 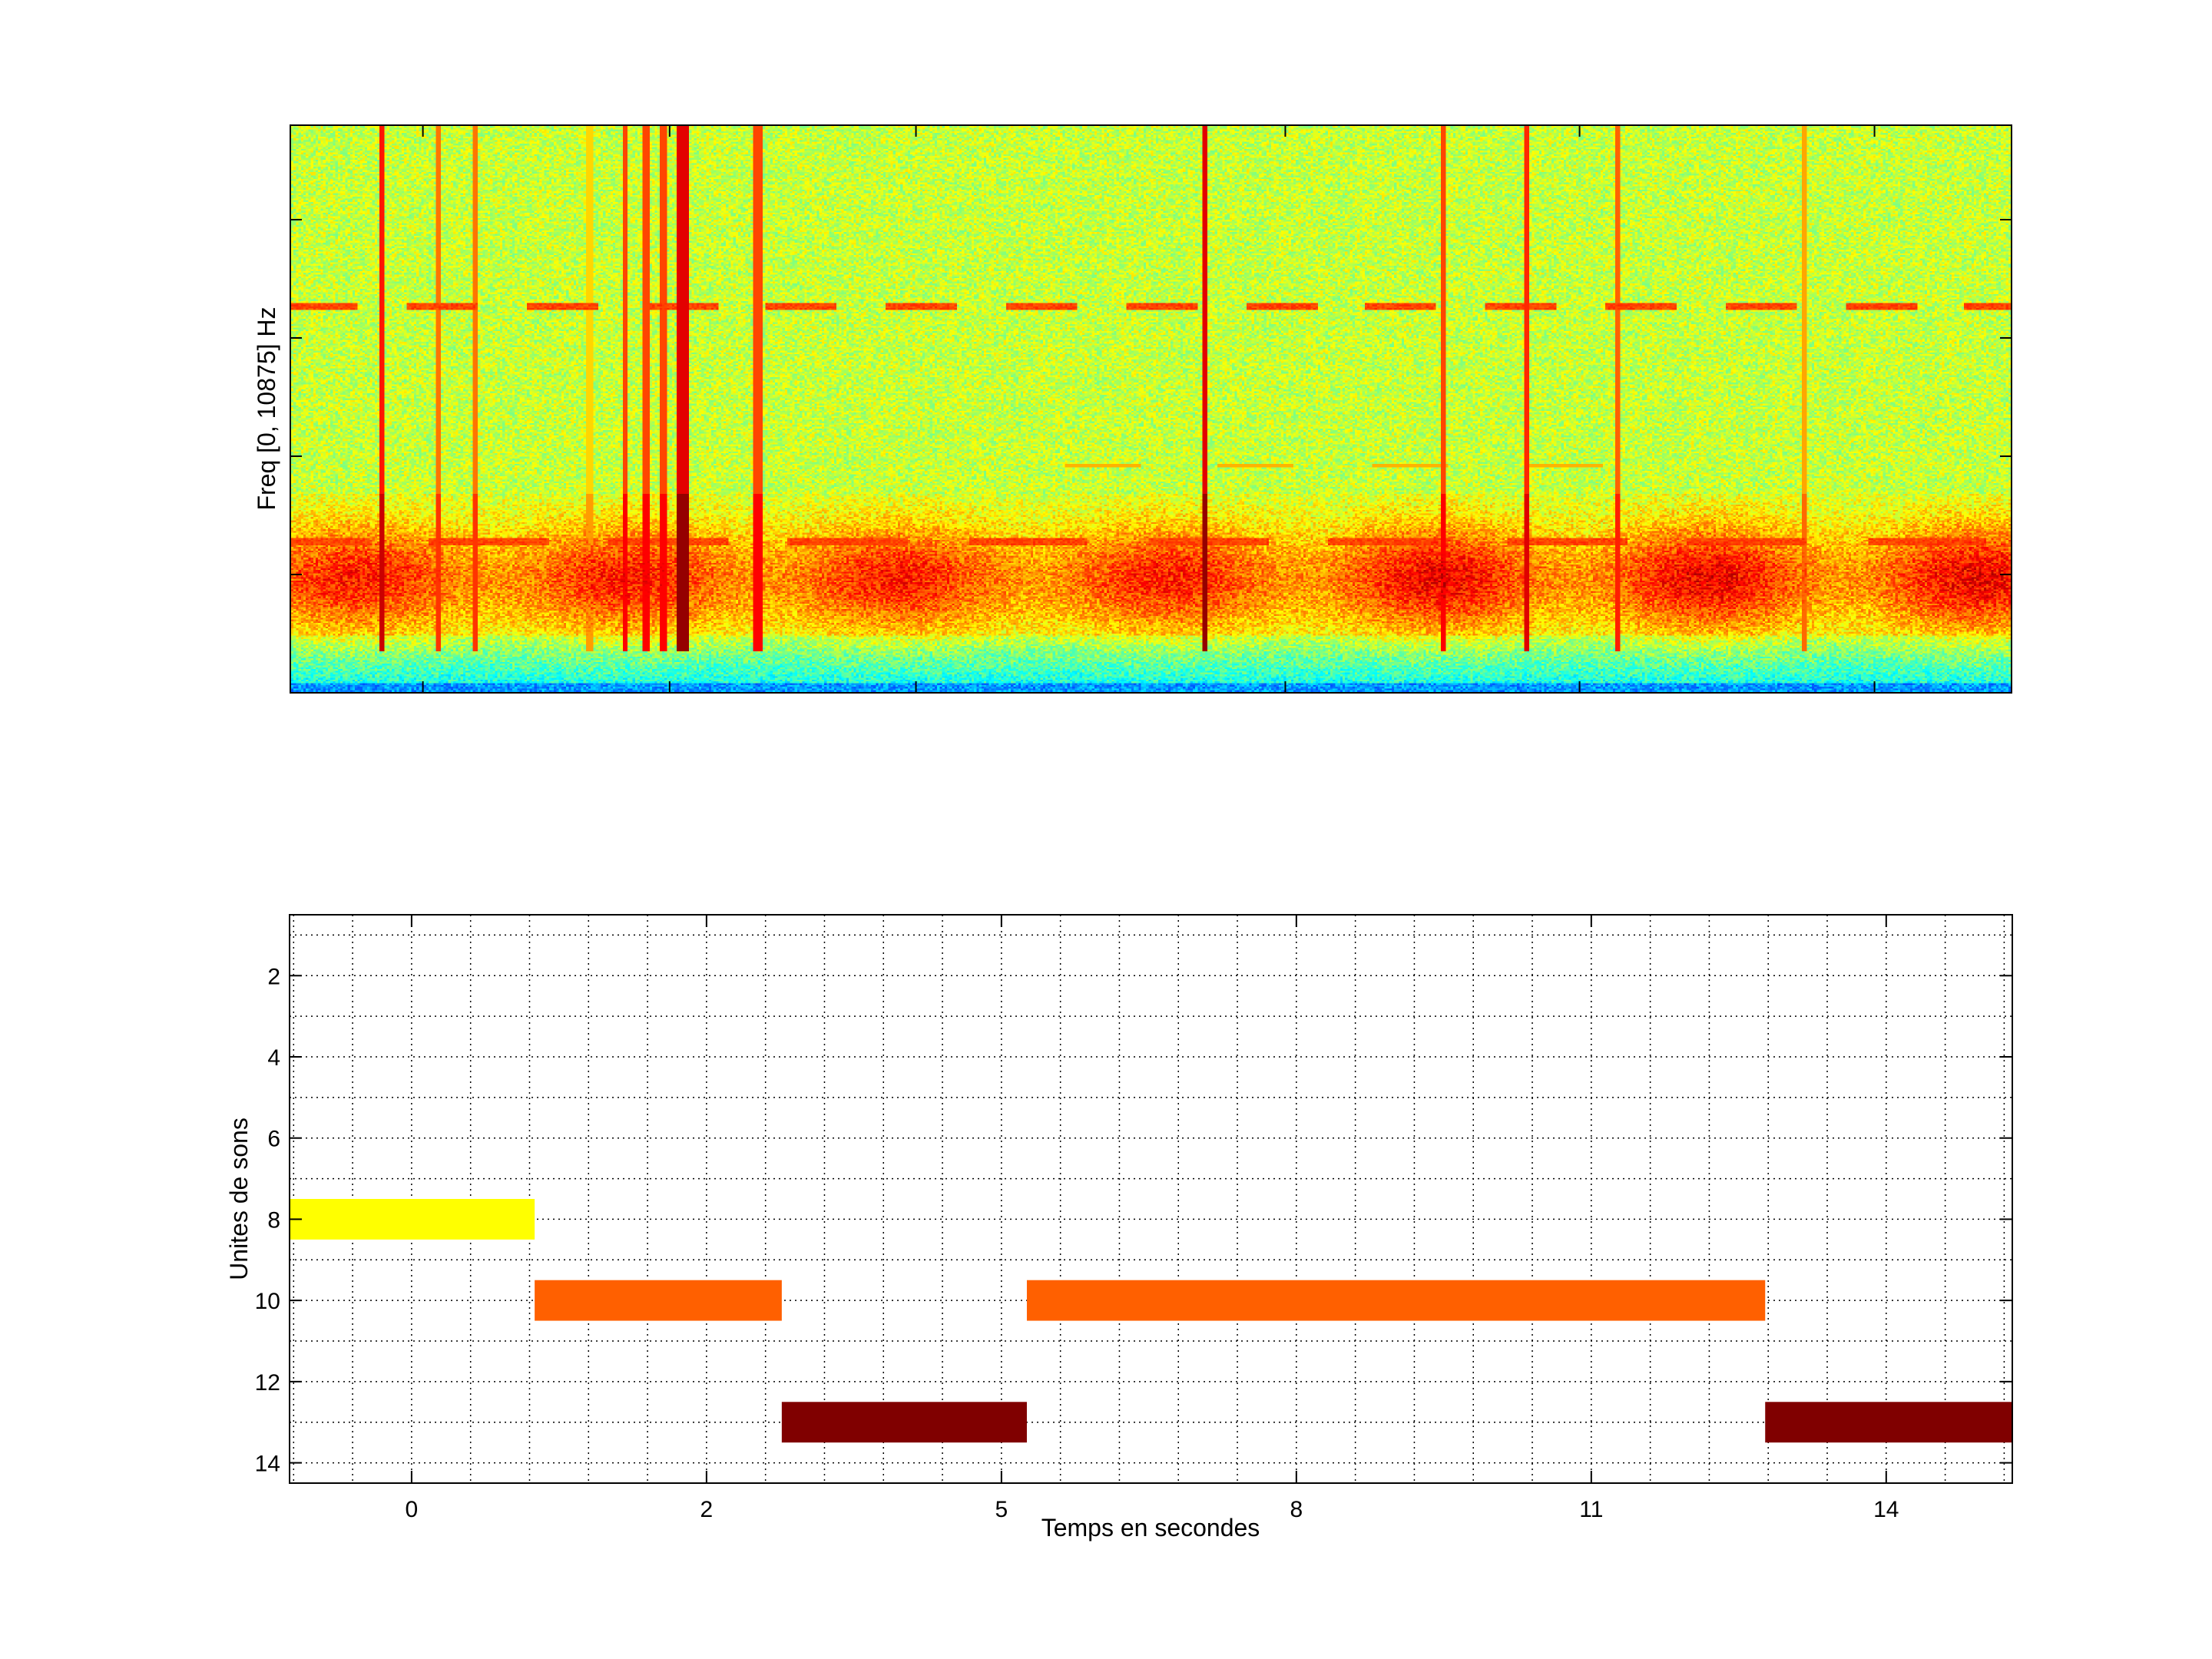 I want to click on segment-ylabel: Unites de sons, so click(x=239, y=1199).